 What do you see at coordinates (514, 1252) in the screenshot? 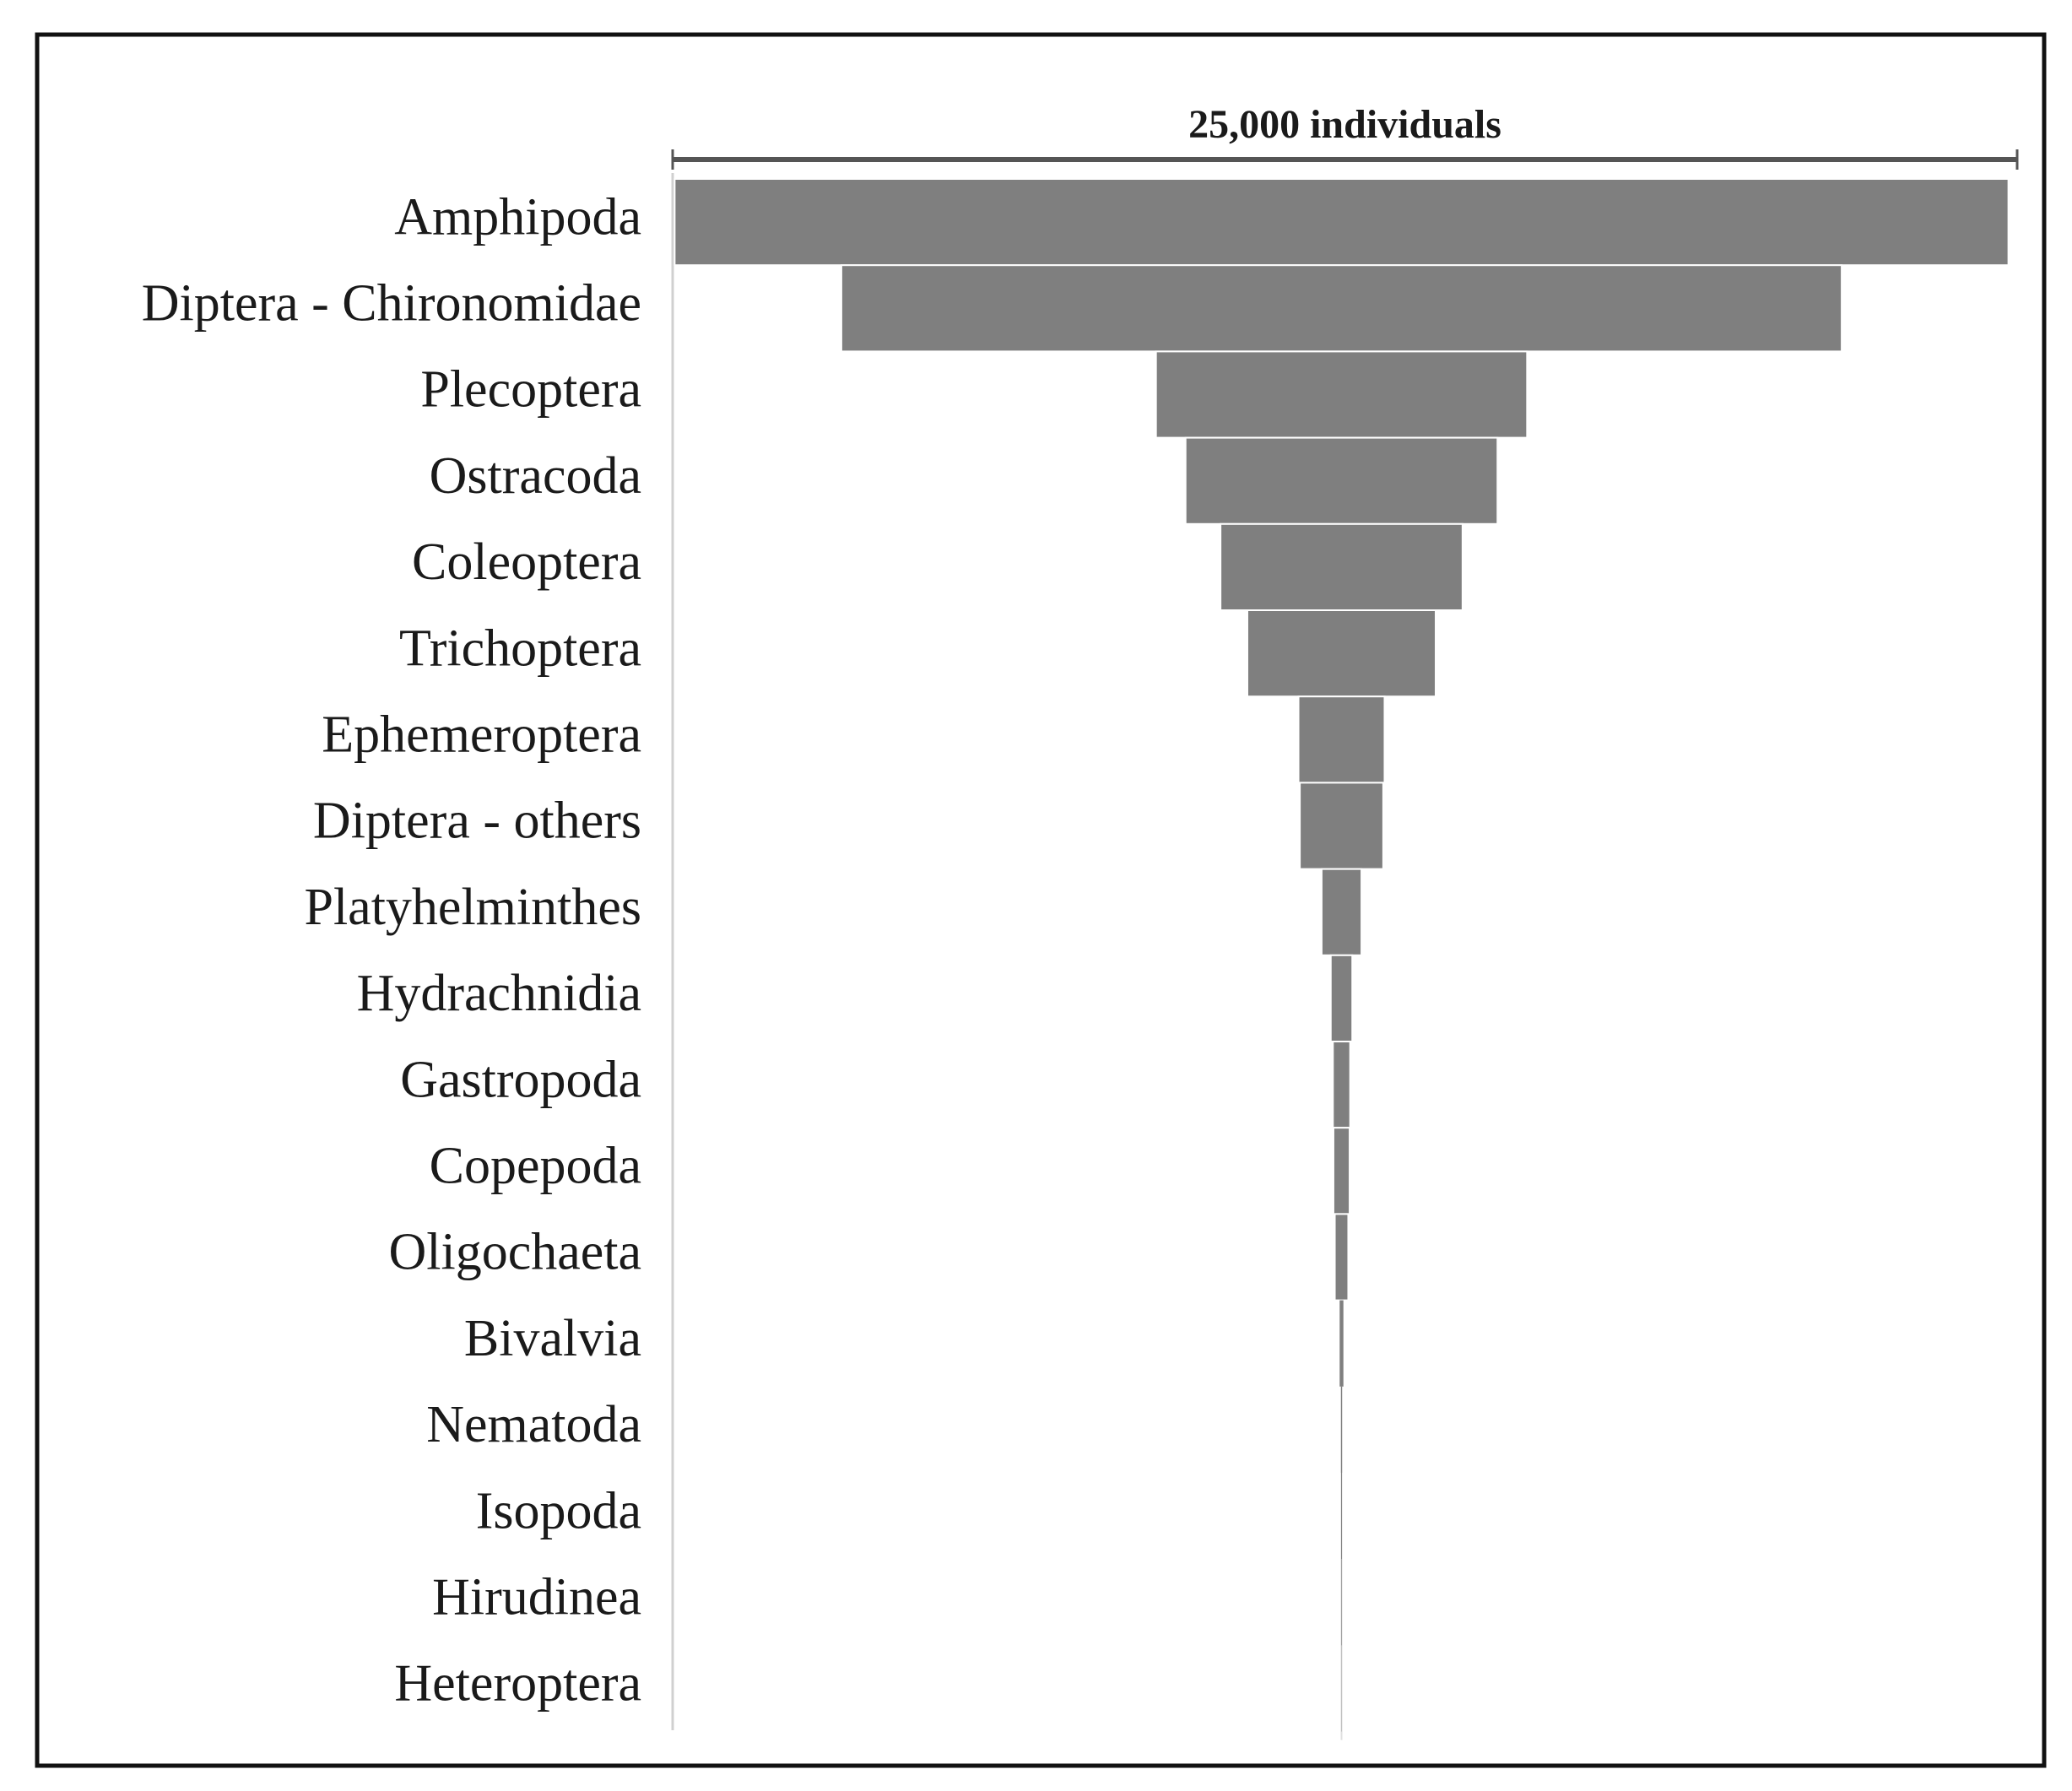
I see `category-label: Oligochaeta` at bounding box center [514, 1252].